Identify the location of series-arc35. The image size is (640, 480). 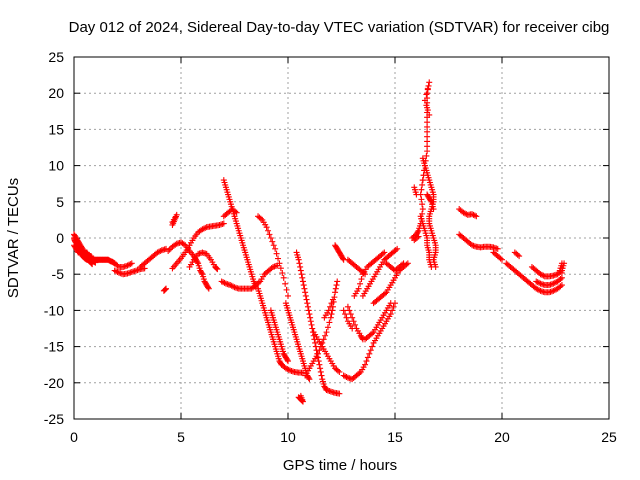
(395, 267).